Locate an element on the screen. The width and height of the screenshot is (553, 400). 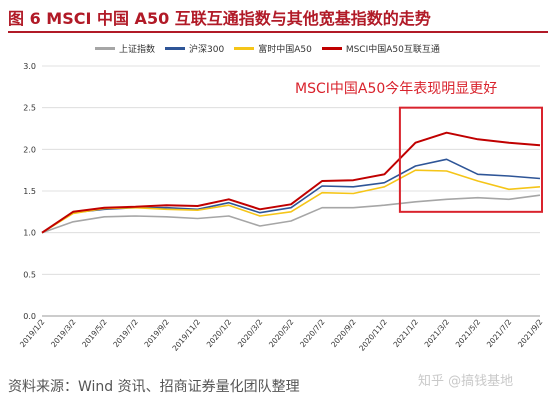
legend-swatch-hs300 is located at coordinates (175, 48).